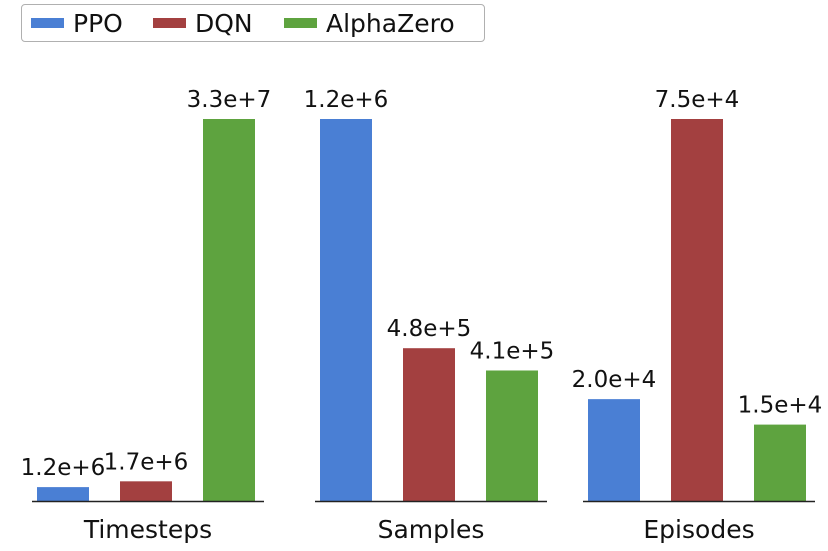  What do you see at coordinates (512, 435) in the screenshot?
I see `bar-samples-alphazero` at bounding box center [512, 435].